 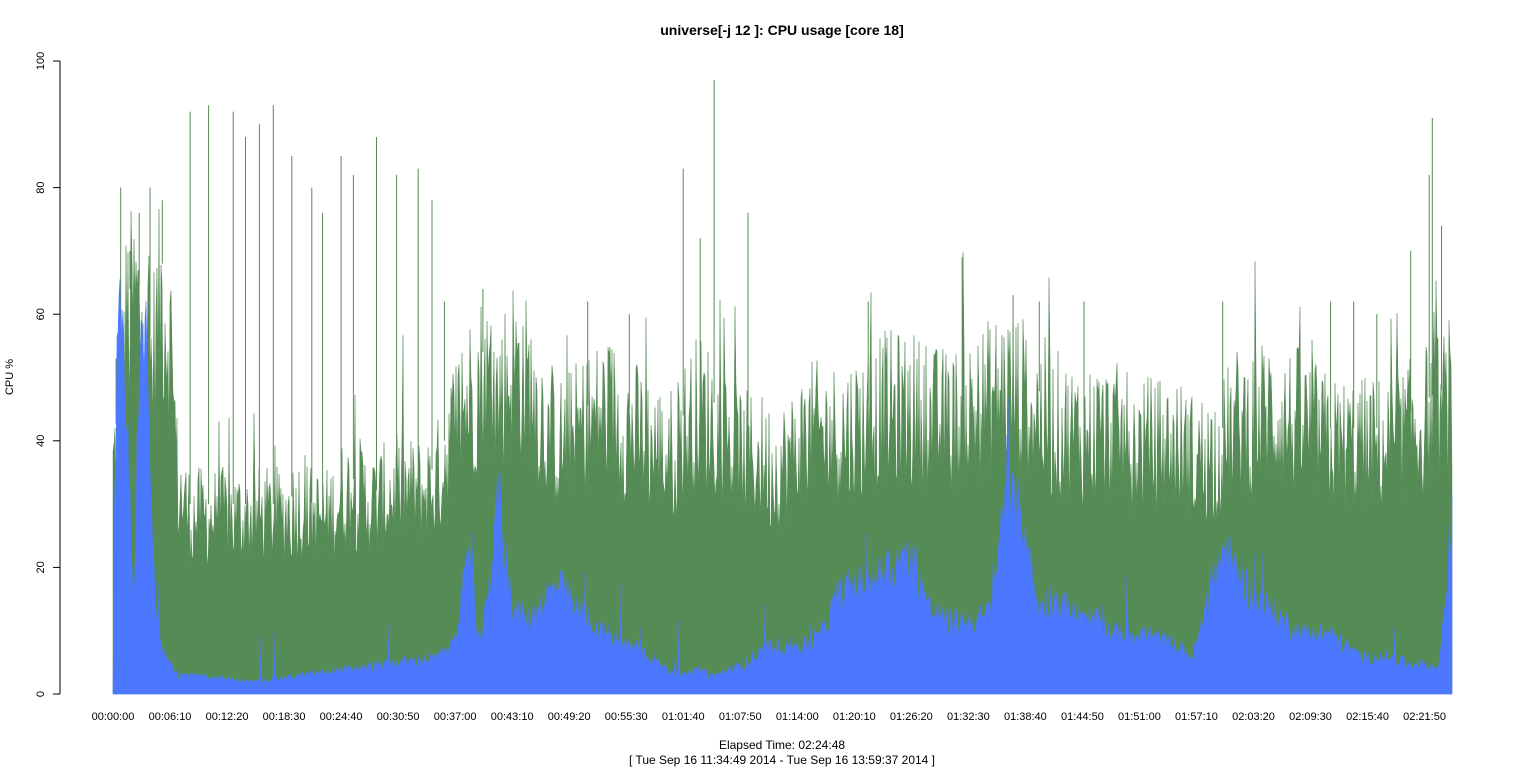 I want to click on chart-title: universe[-j 12 ]: CPU usage [core 18], so click(x=782, y=30).